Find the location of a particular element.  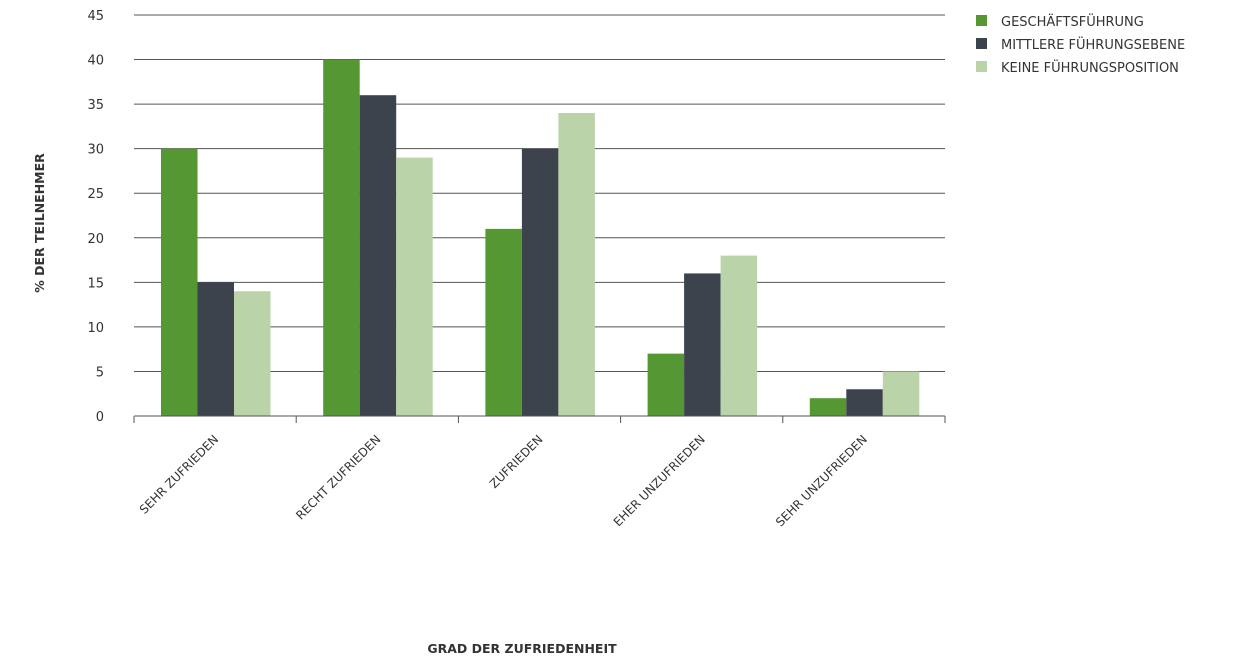

legend-label: KEINE FÜHRUNGSPOSITION is located at coordinates (1090, 67).